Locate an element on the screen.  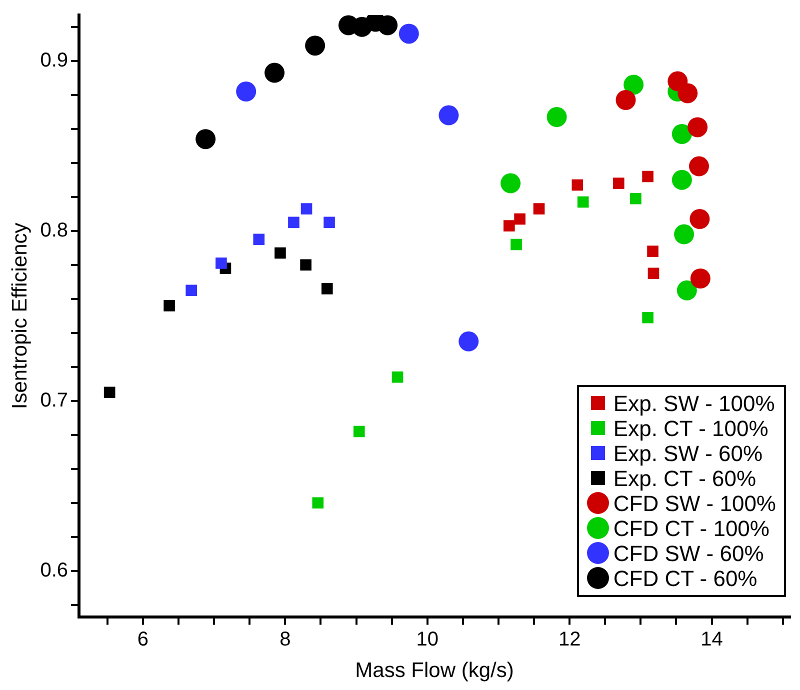
y-tick-label: 0.6 is located at coordinates (54, 570).